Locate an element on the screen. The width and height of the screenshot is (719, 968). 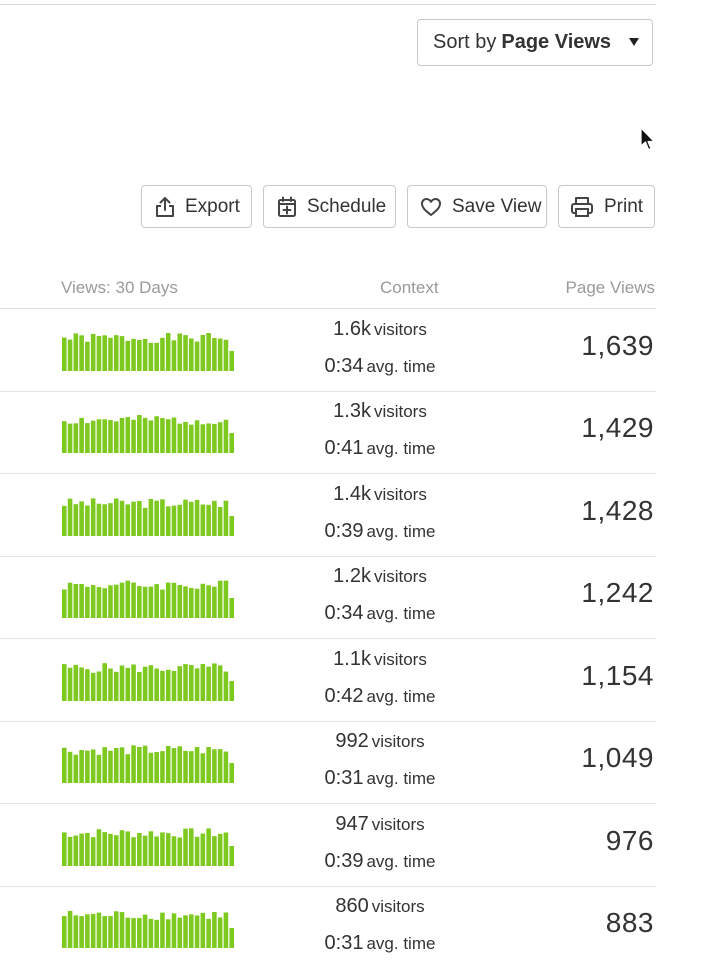
table-row: 992 visitors 0:31 avg. time 1,049 is located at coordinates (328, 762).